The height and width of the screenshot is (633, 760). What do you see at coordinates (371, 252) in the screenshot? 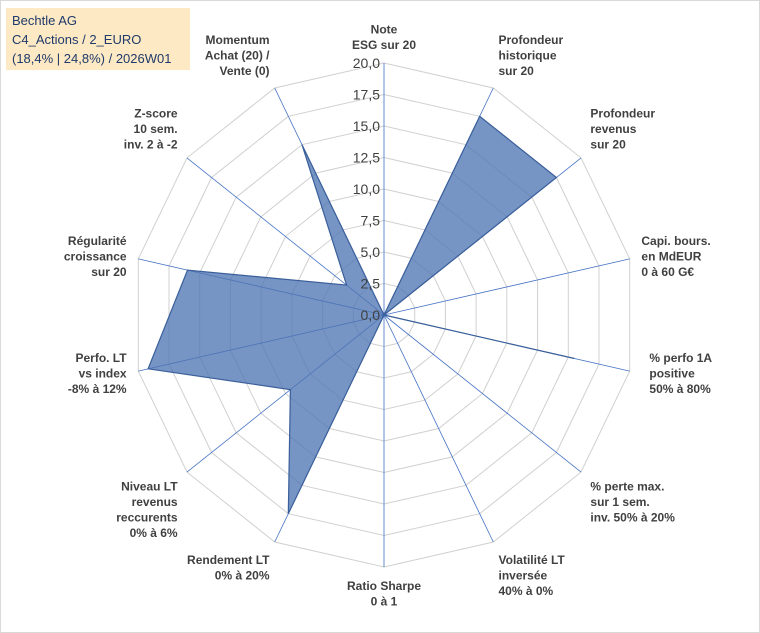
I see `tick-label-2: 5,0` at bounding box center [371, 252].